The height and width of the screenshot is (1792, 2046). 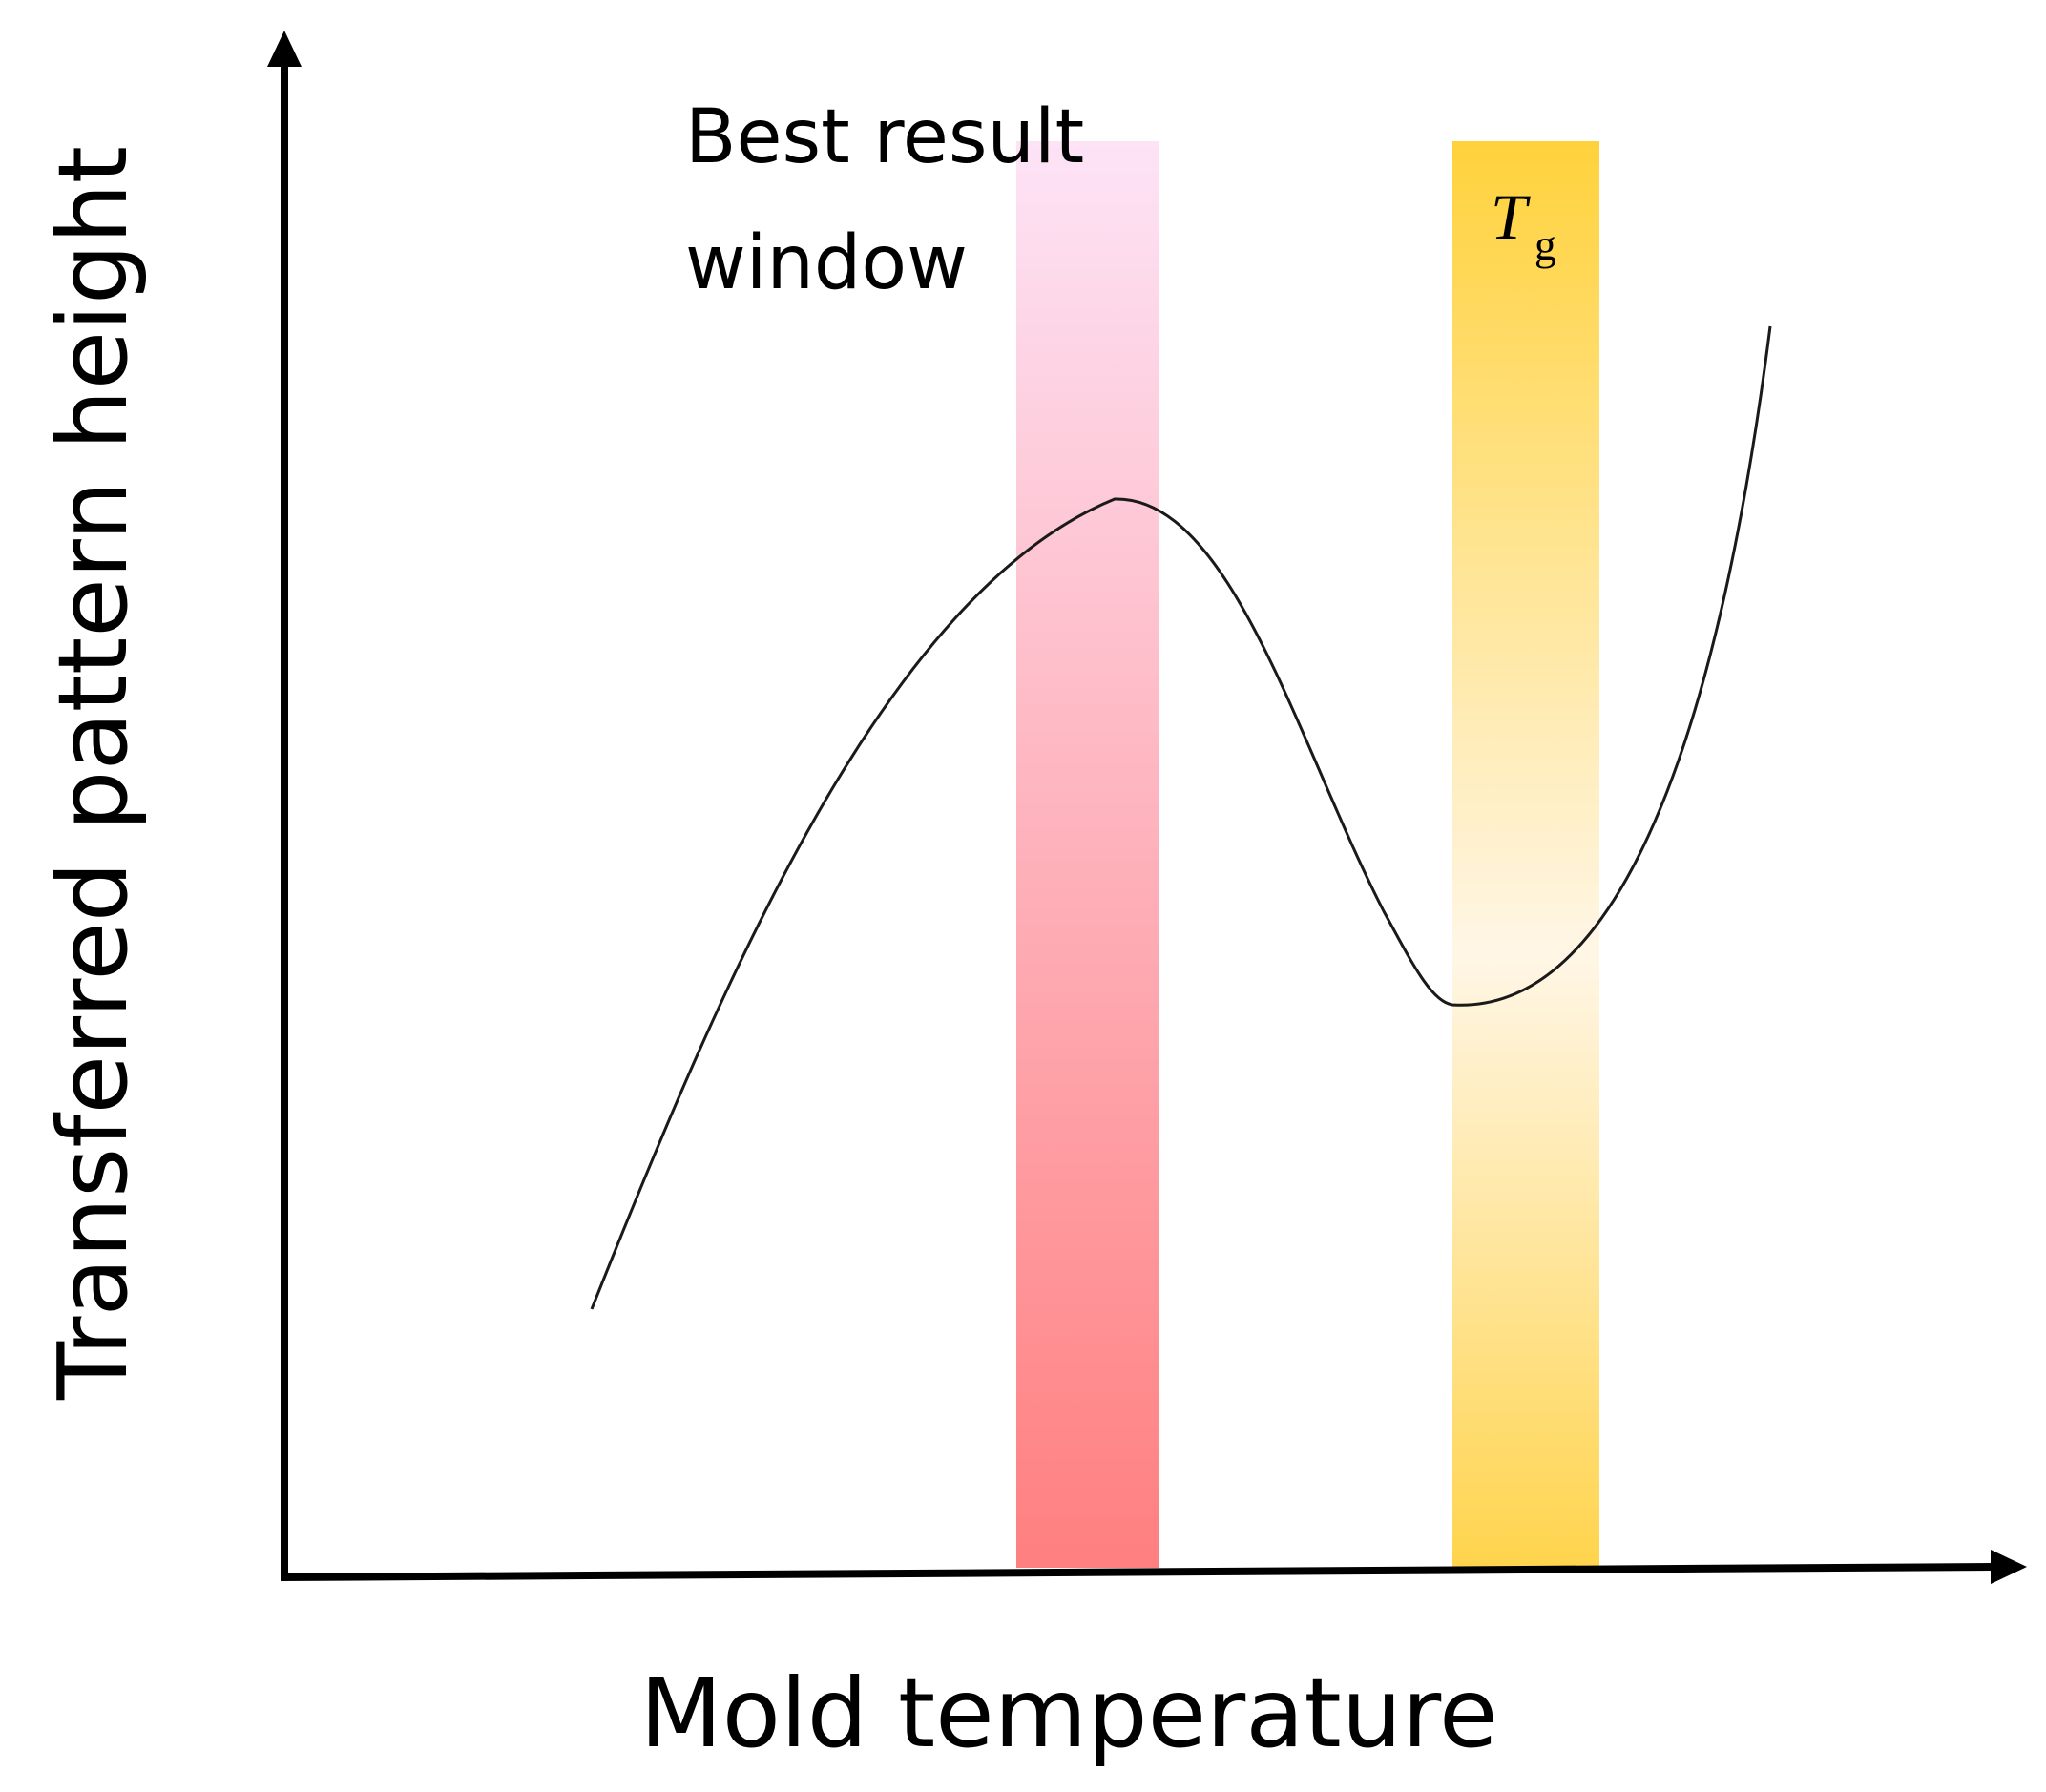 I want to click on tg-label-sub: g, so click(x=1545, y=245).